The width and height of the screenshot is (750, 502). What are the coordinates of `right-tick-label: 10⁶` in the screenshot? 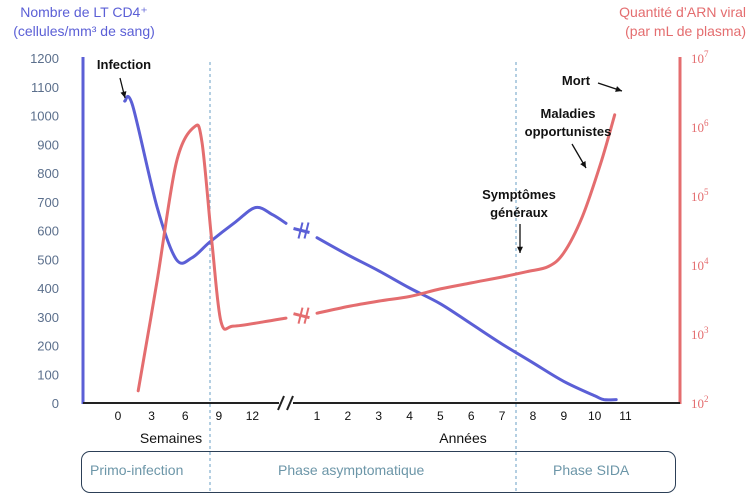 It's located at (700, 126).